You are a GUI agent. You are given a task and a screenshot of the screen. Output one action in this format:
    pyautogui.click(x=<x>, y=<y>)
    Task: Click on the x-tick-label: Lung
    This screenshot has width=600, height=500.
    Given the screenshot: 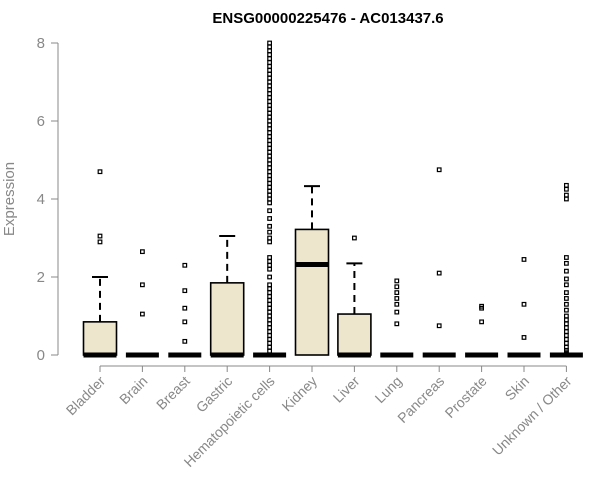 What is the action you would take?
    pyautogui.click(x=388, y=389)
    